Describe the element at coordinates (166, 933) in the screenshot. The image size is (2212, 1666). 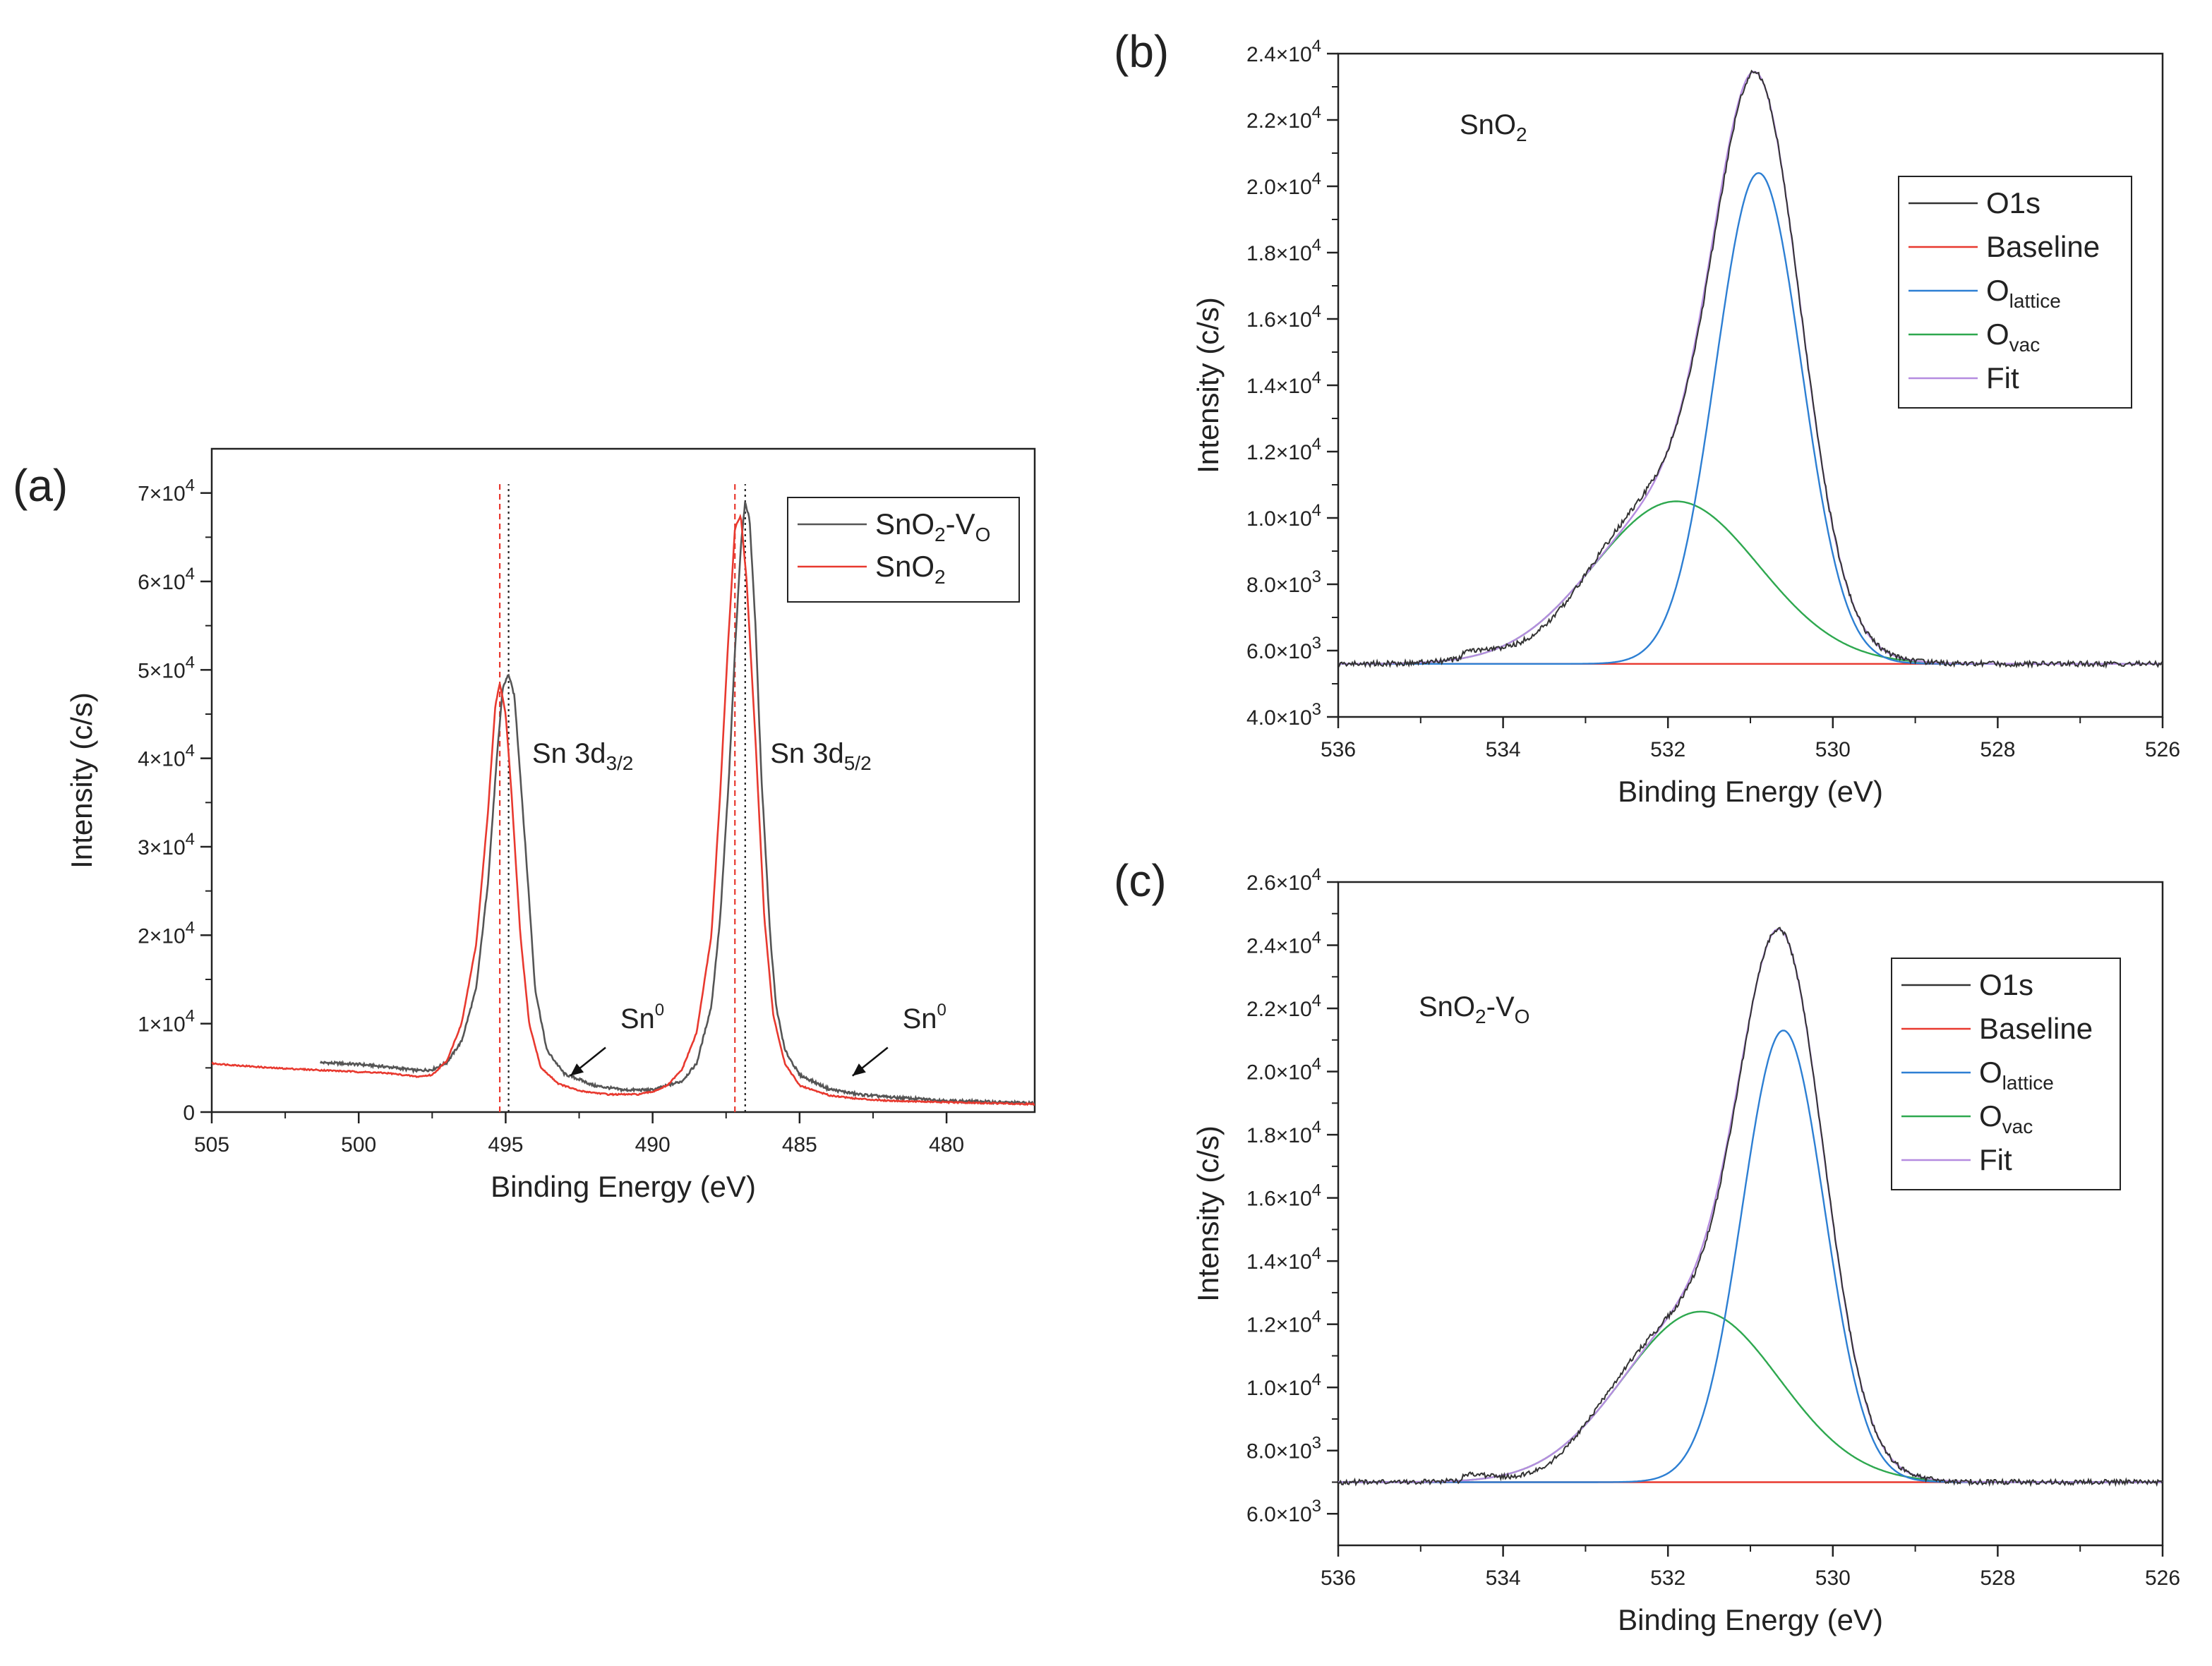
I see `y-tick-label: 2×10⁴` at that location.